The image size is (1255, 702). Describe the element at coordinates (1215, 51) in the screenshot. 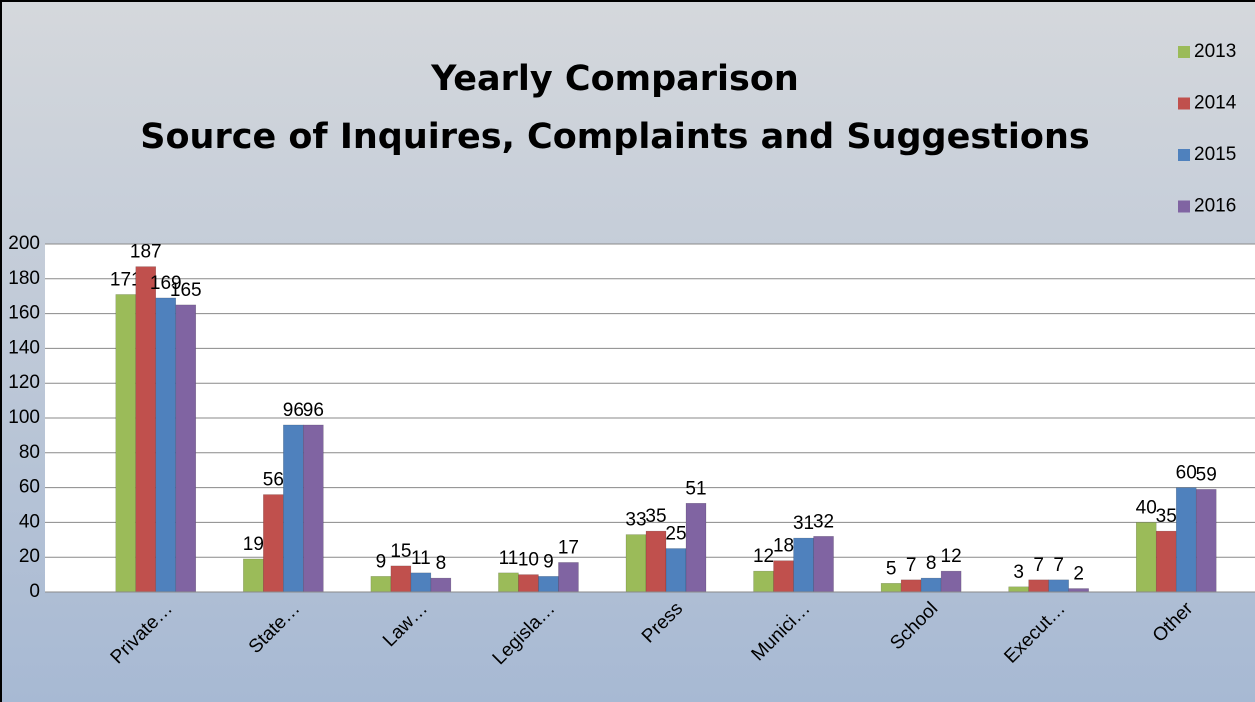

I see `legend-label: 2013` at that location.